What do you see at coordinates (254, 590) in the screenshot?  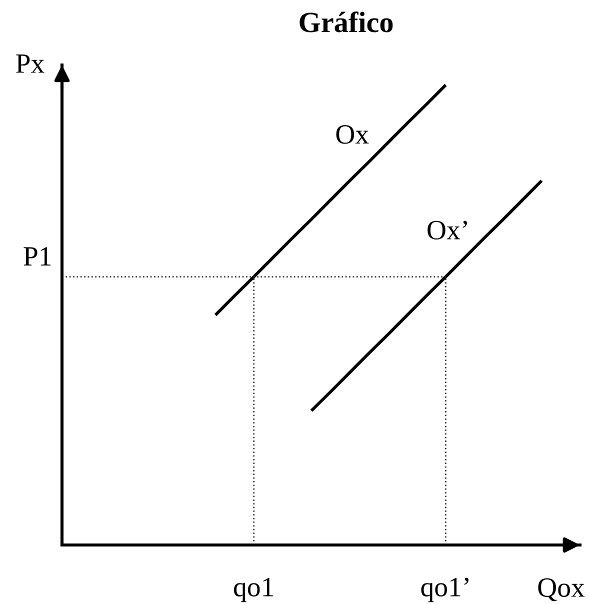 I see `x-tick-label: qo1` at bounding box center [254, 590].